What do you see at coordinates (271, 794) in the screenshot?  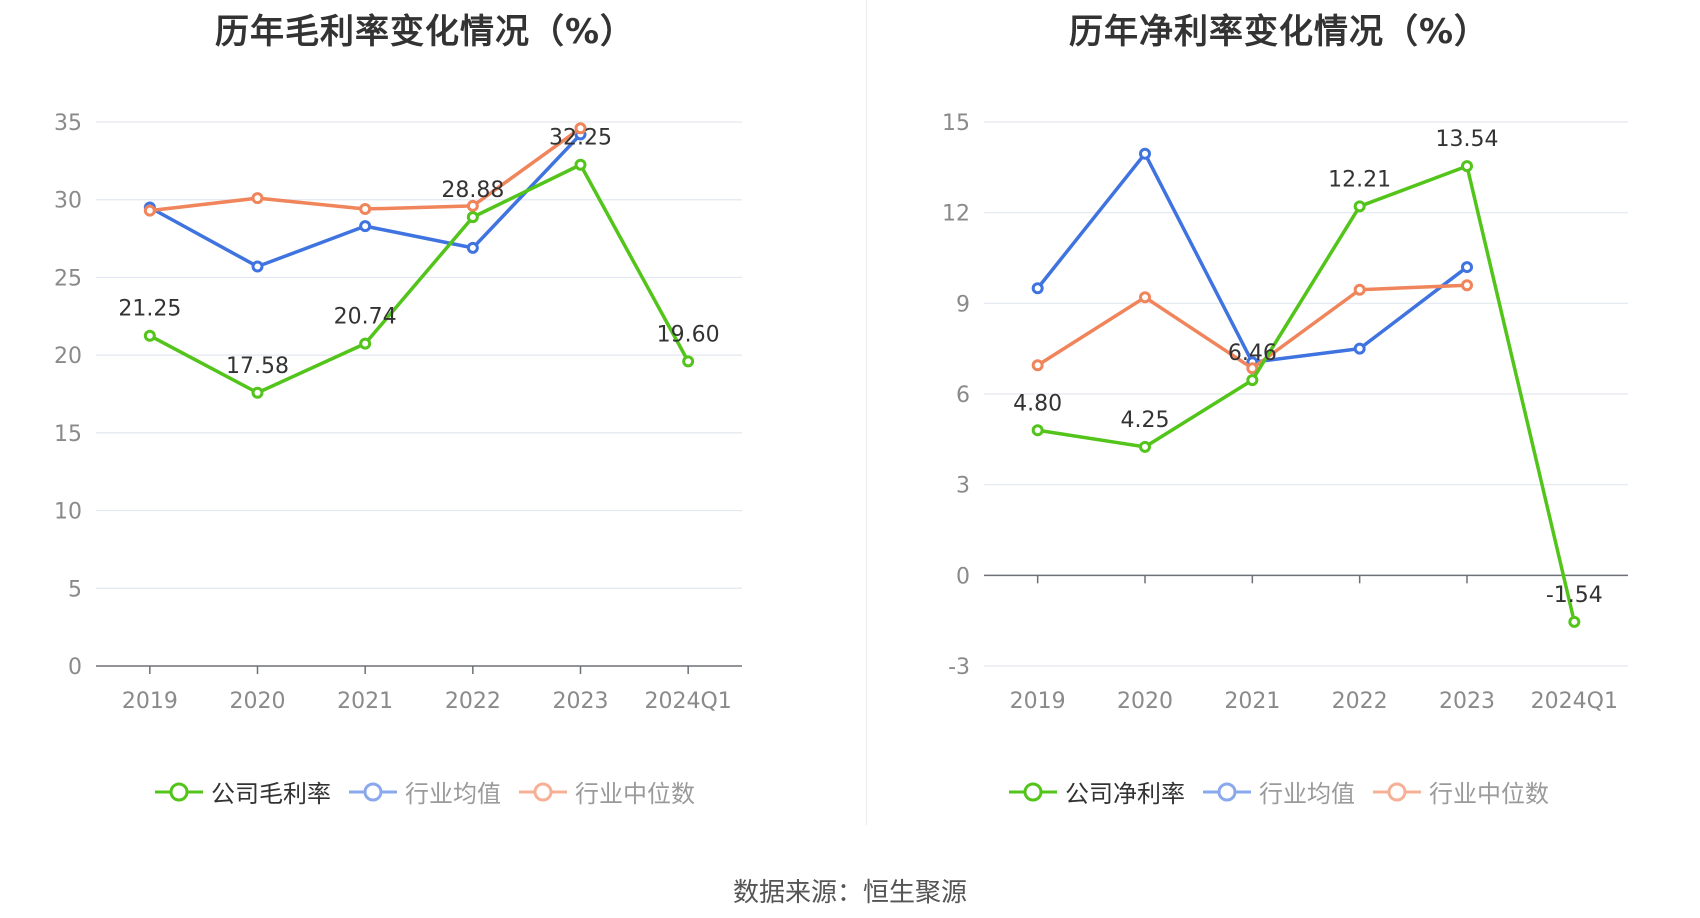 I see `legend-label: 公司毛利率` at bounding box center [271, 794].